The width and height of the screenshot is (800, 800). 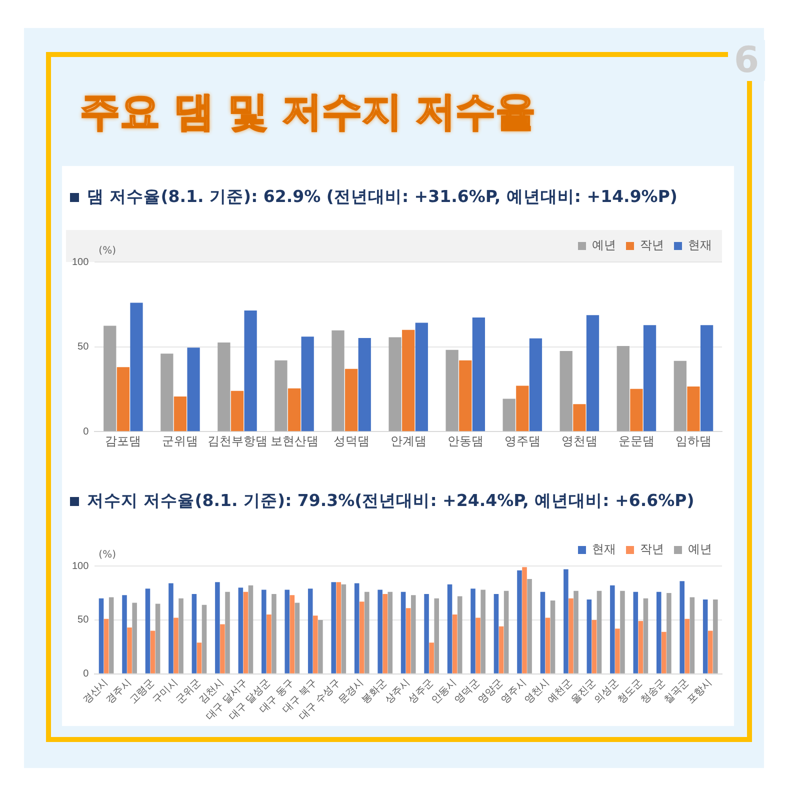 What do you see at coordinates (465, 441) in the screenshot?
I see `x-tick-label: 안동댐` at bounding box center [465, 441].